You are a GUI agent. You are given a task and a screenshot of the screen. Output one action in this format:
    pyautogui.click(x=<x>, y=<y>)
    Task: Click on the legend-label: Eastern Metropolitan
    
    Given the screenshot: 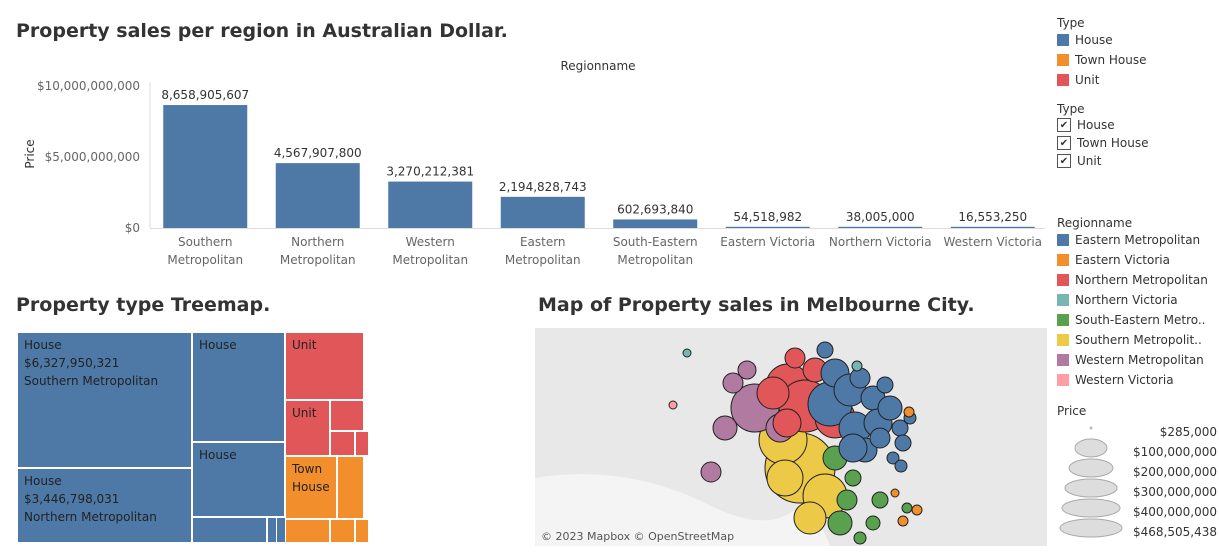 What is the action you would take?
    pyautogui.click(x=1138, y=240)
    